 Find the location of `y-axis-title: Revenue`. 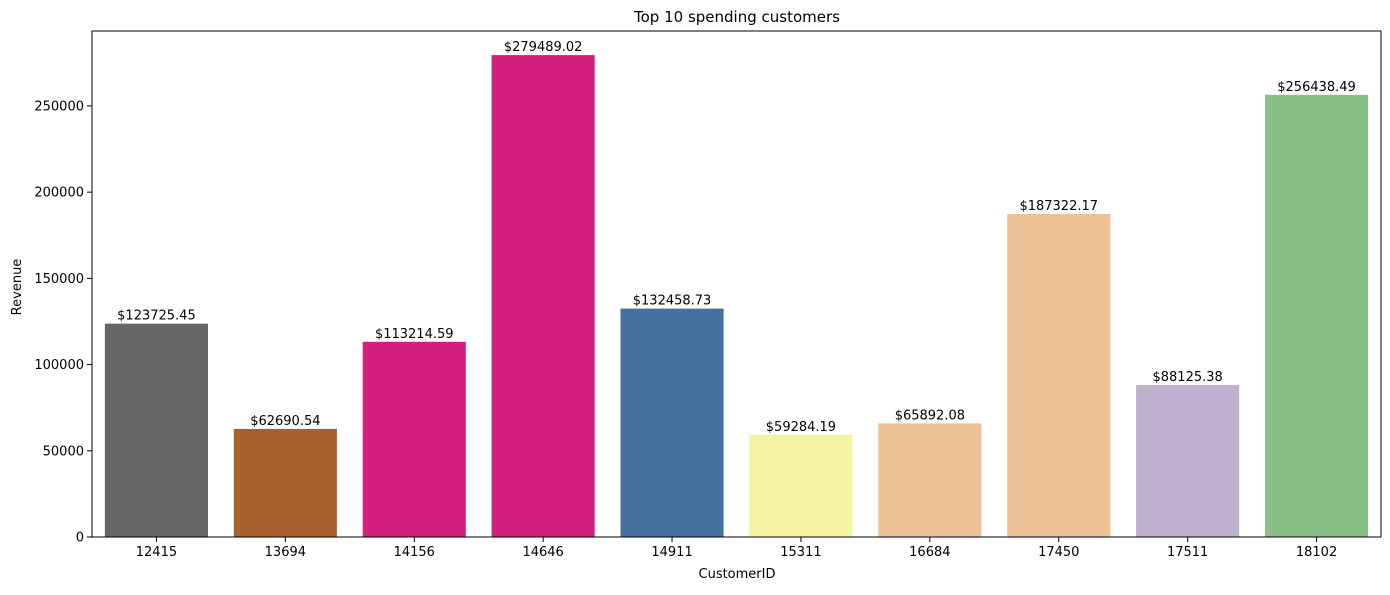

y-axis-title: Revenue is located at coordinates (17, 287).